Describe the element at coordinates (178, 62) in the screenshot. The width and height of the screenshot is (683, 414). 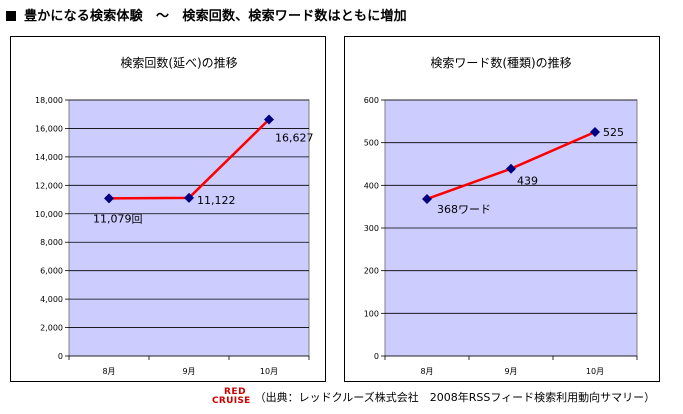
I see `chart-title: 検索回数(延べ)の推移` at that location.